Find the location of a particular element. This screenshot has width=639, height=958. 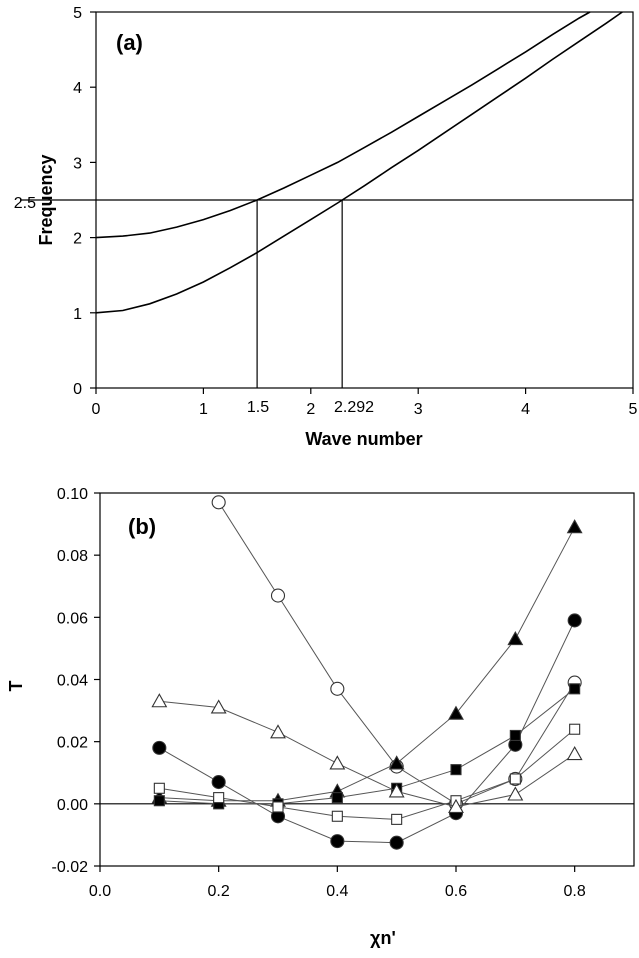

plot-b-y-tick-label: 0.04 is located at coordinates (72, 681).